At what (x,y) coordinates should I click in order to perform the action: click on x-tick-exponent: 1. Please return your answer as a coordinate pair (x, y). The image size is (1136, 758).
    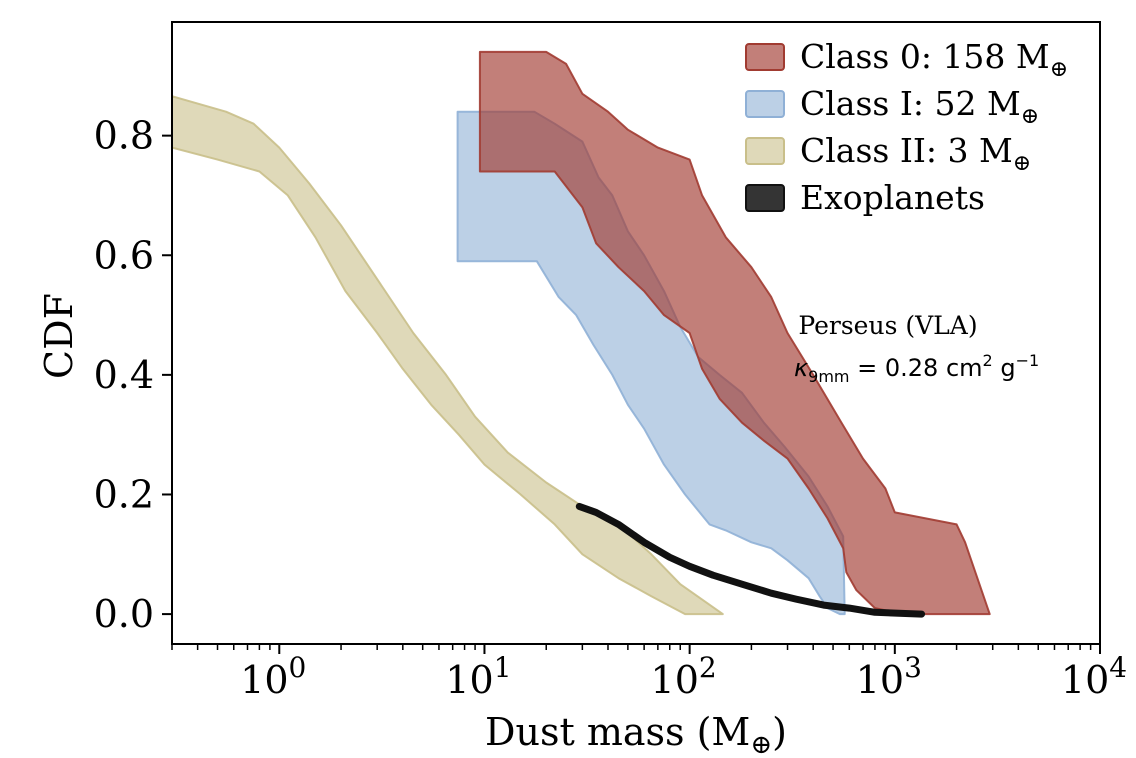
    Looking at the image, I should click on (503, 667).